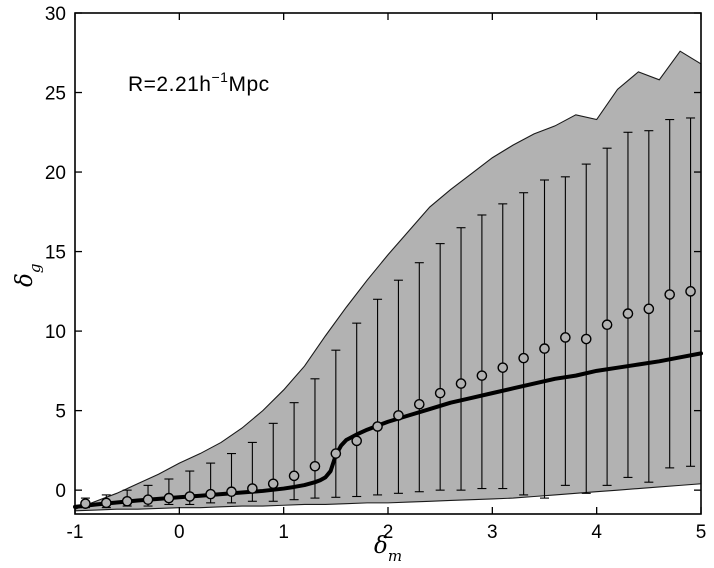  I want to click on x-tick-label: -1, so click(75, 532).